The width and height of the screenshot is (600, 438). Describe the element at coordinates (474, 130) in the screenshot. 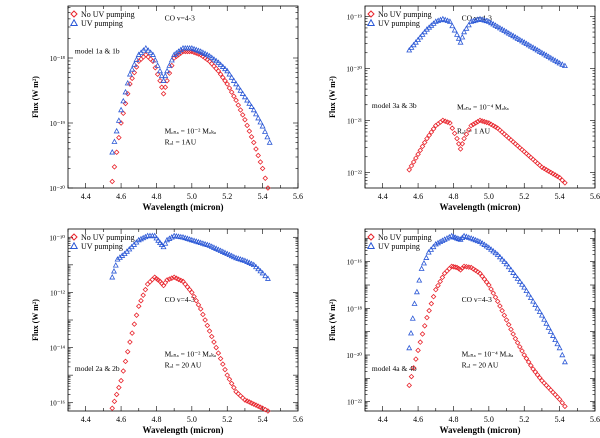

I see `annotation: Rₒₗ = 1 AU` at that location.